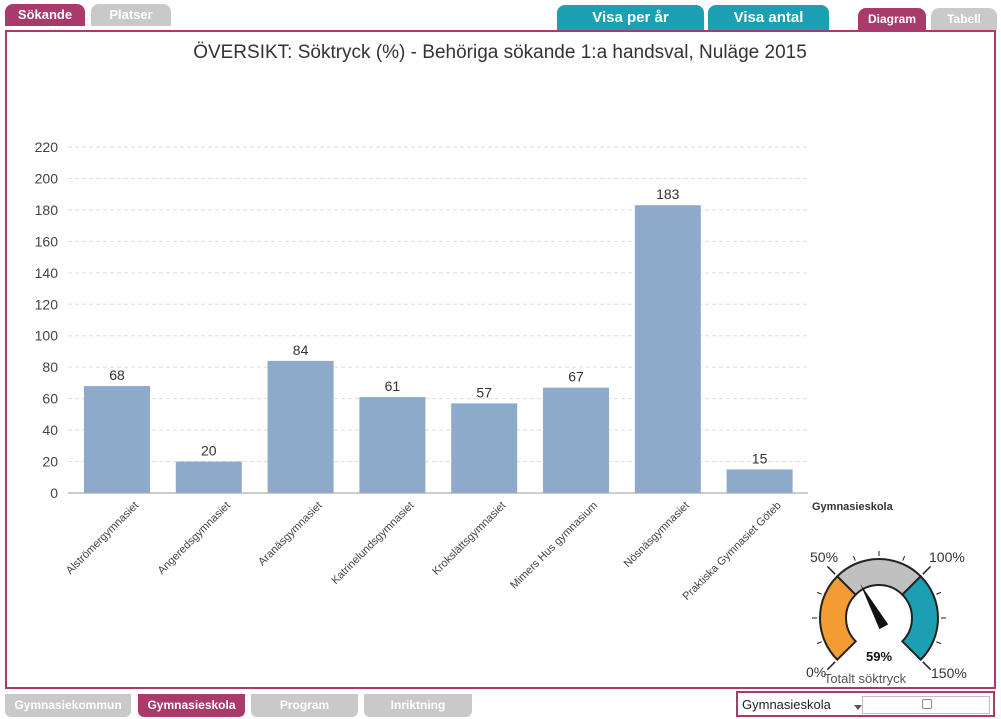 The width and height of the screenshot is (1001, 719). What do you see at coordinates (47, 210) in the screenshot?
I see `y-tick-label: 180` at bounding box center [47, 210].